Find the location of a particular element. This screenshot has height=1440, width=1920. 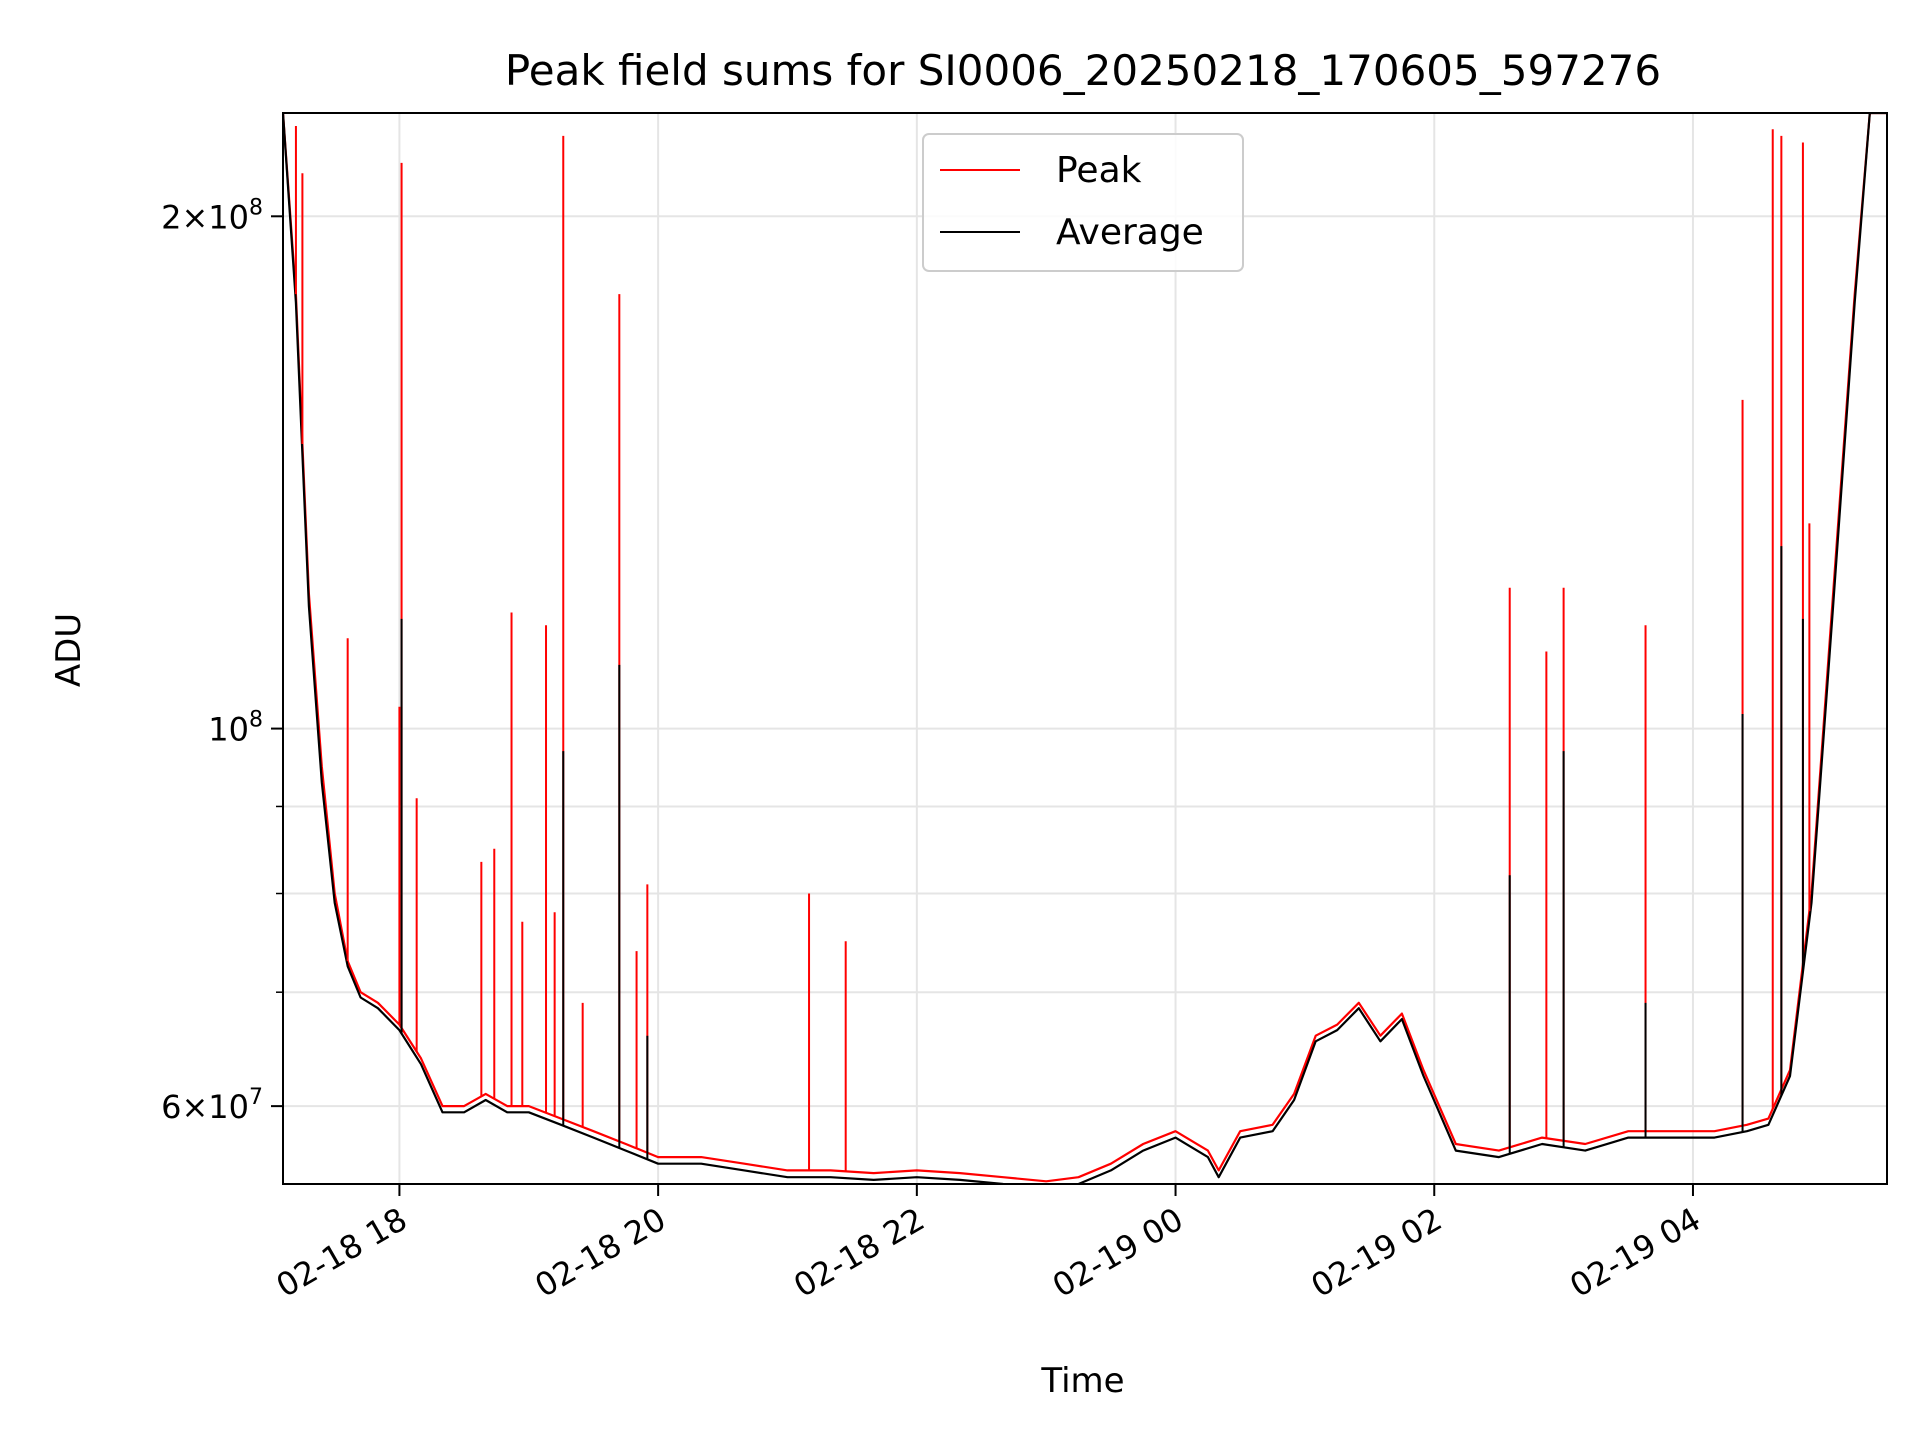

legend-label-average: Average is located at coordinates (1130, 232).